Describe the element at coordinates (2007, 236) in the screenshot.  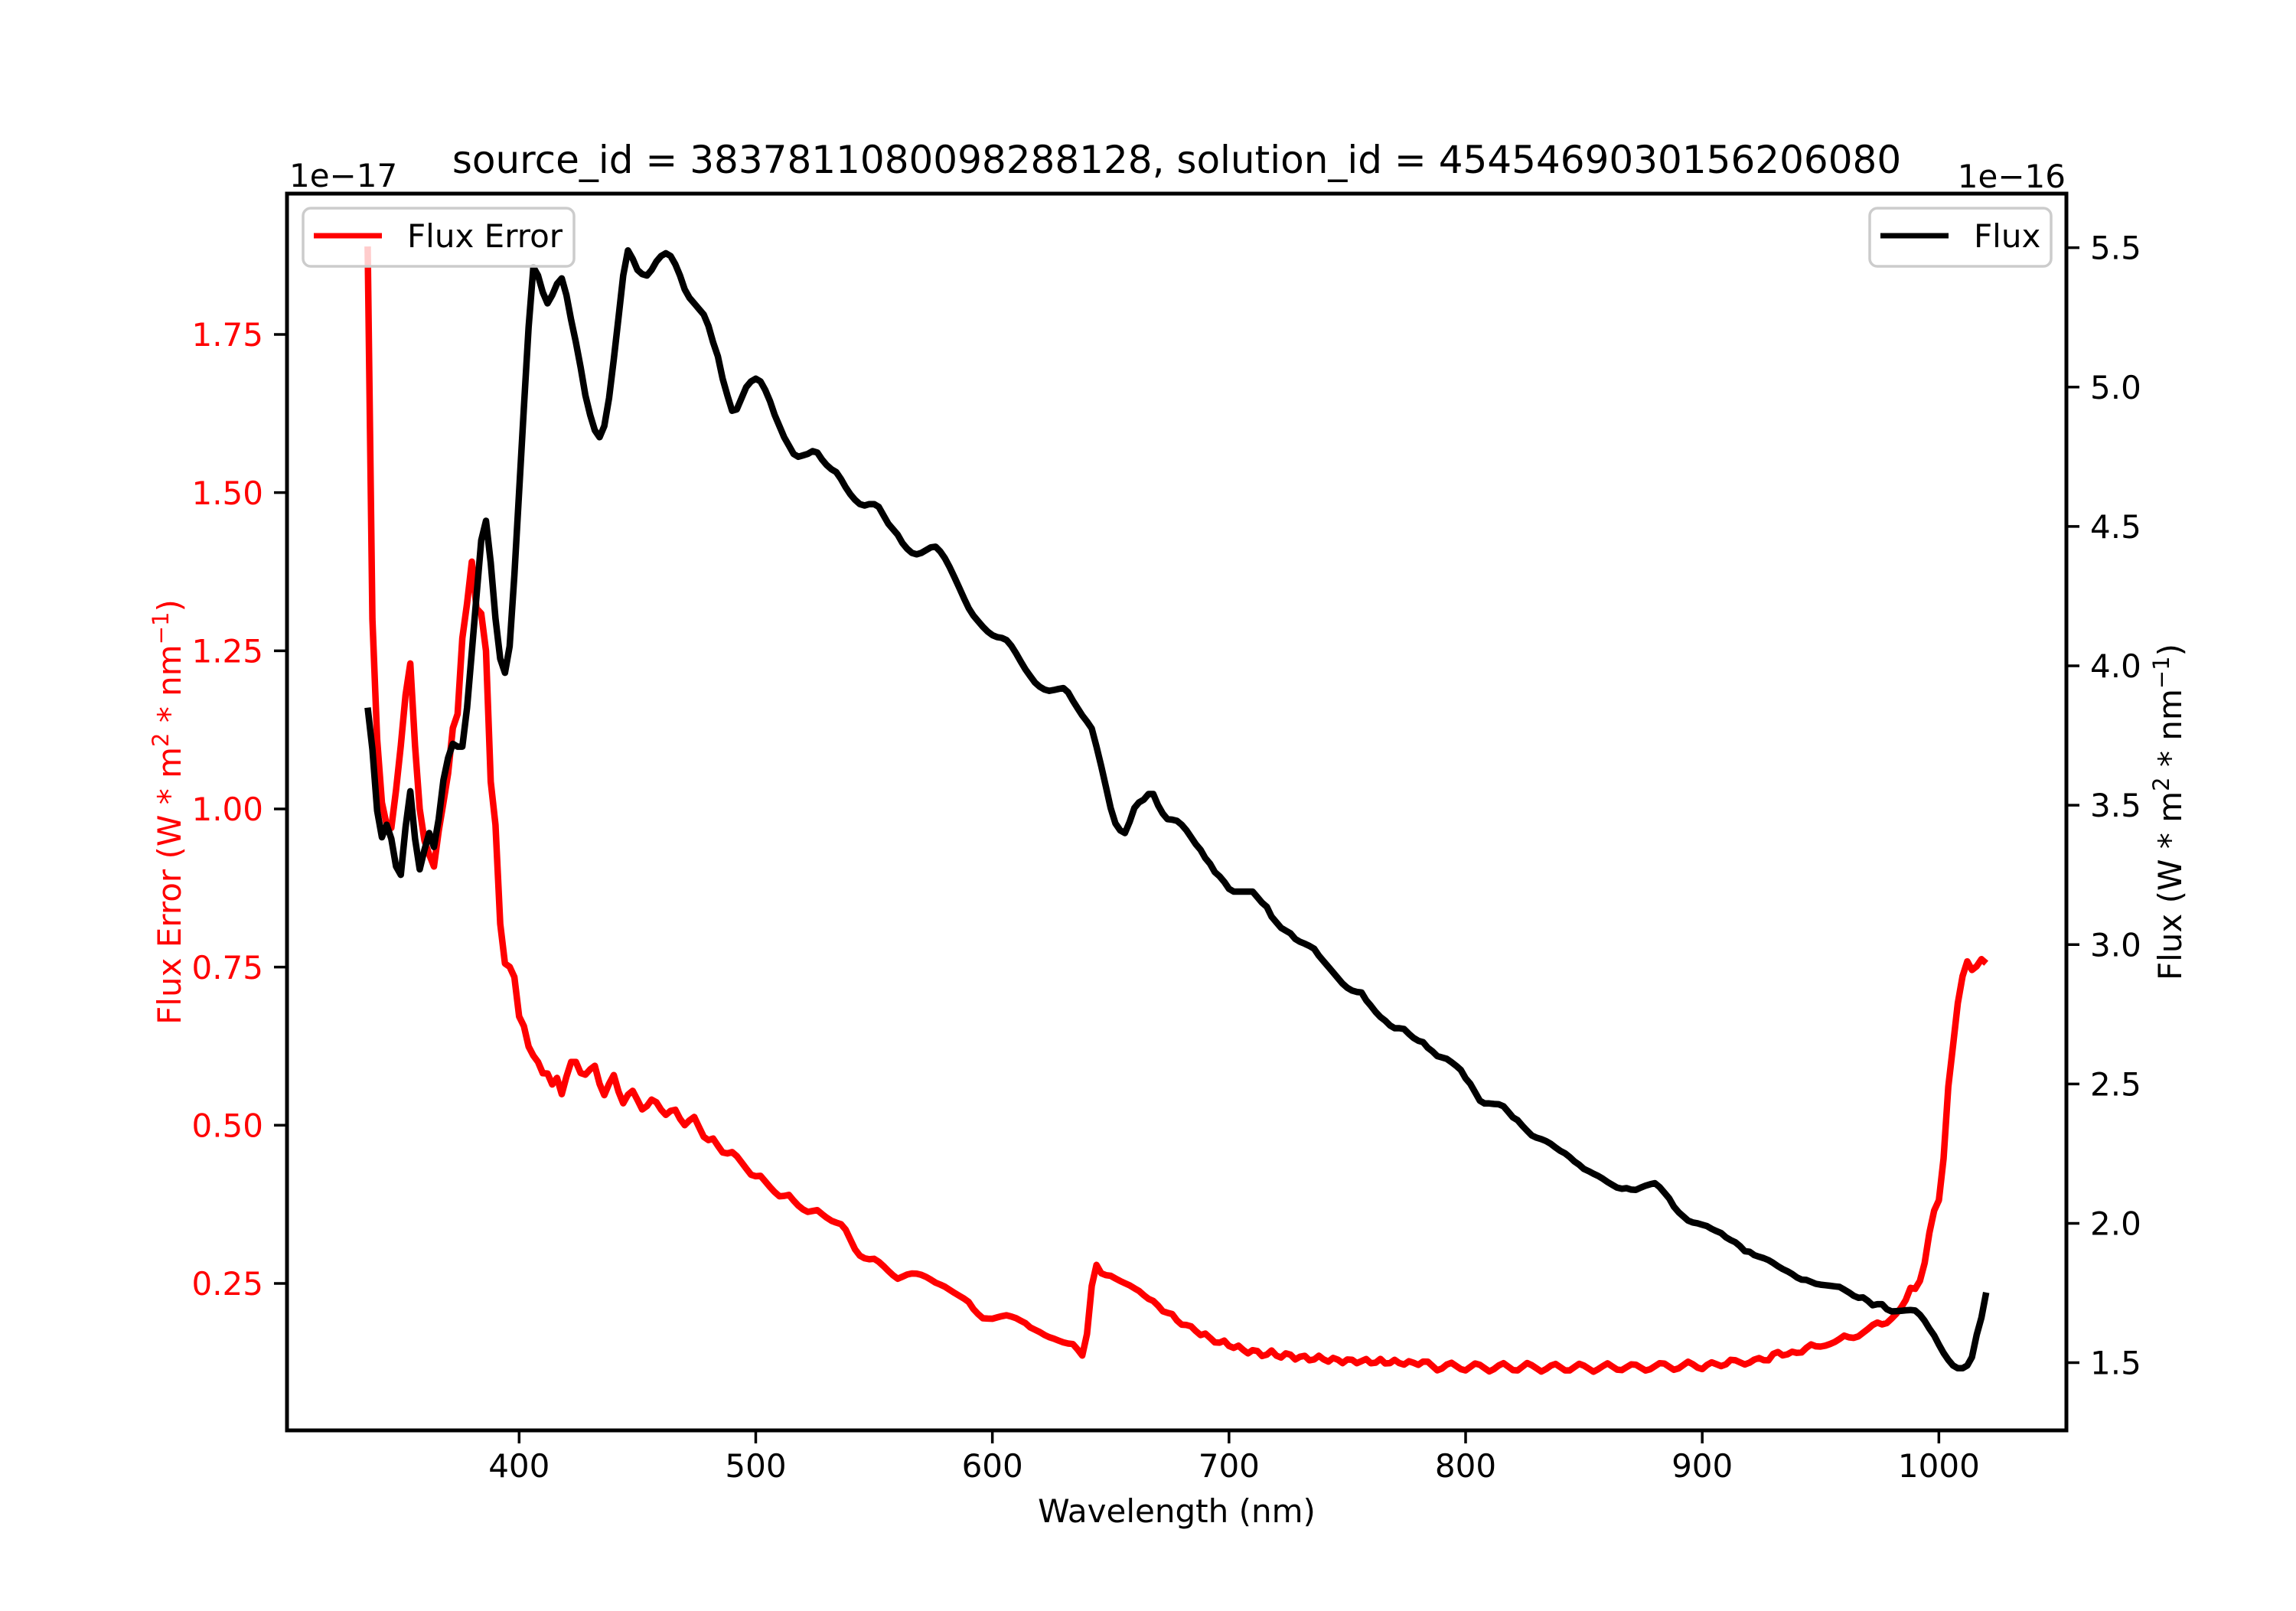
I see `flux-legend-label: Flux` at that location.